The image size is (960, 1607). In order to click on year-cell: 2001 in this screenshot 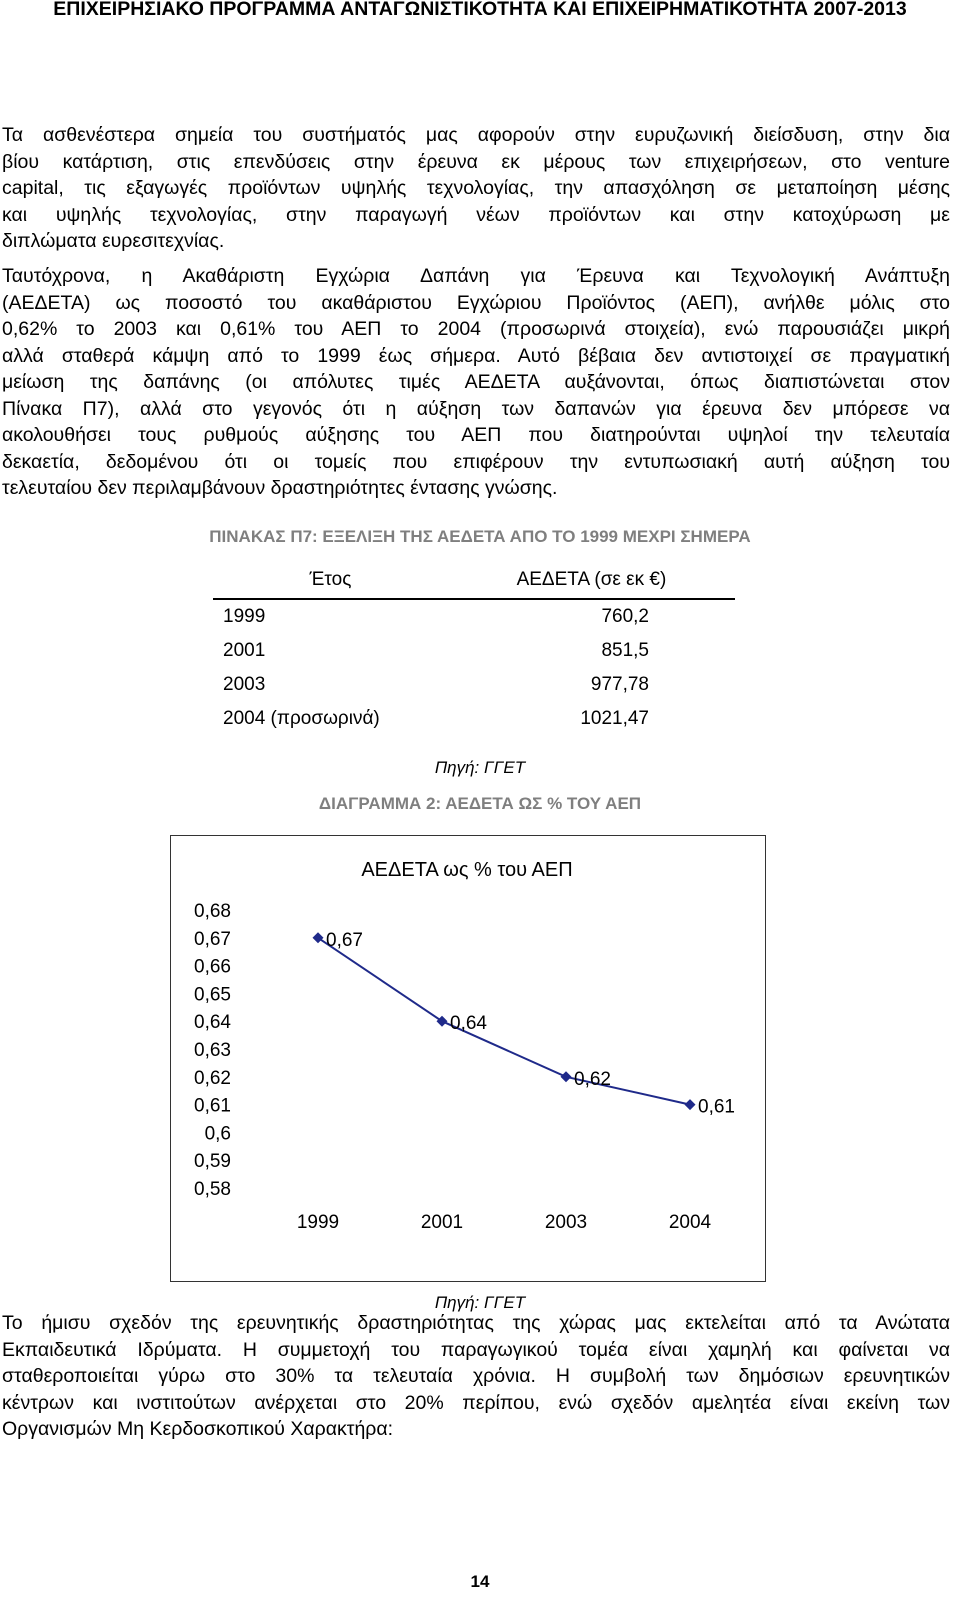, I will do `click(244, 650)`.